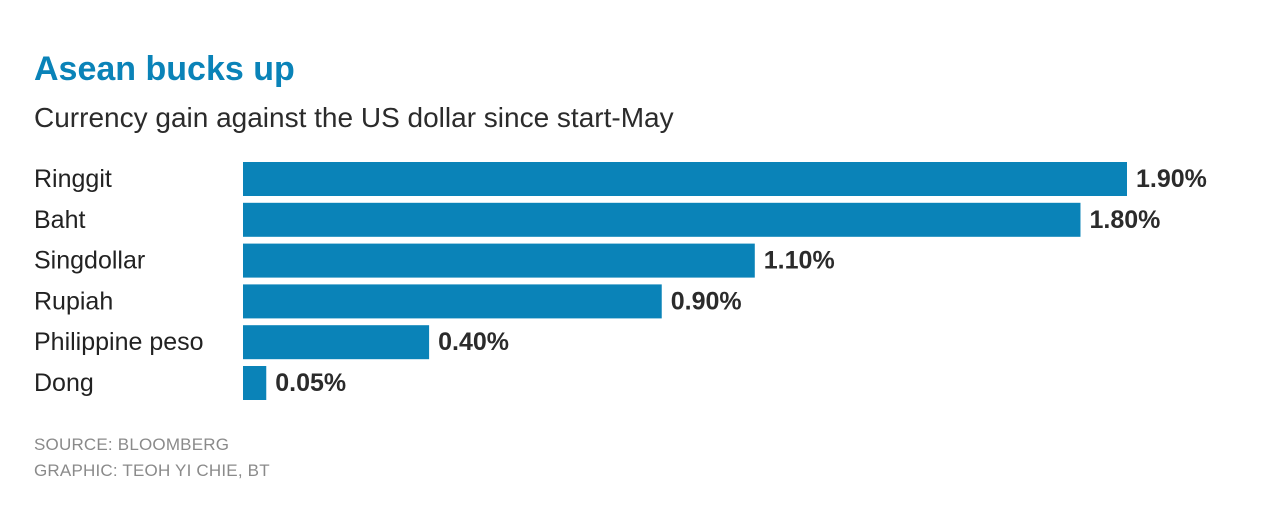 The height and width of the screenshot is (525, 1280). I want to click on value-label: 0.05%, so click(310, 383).